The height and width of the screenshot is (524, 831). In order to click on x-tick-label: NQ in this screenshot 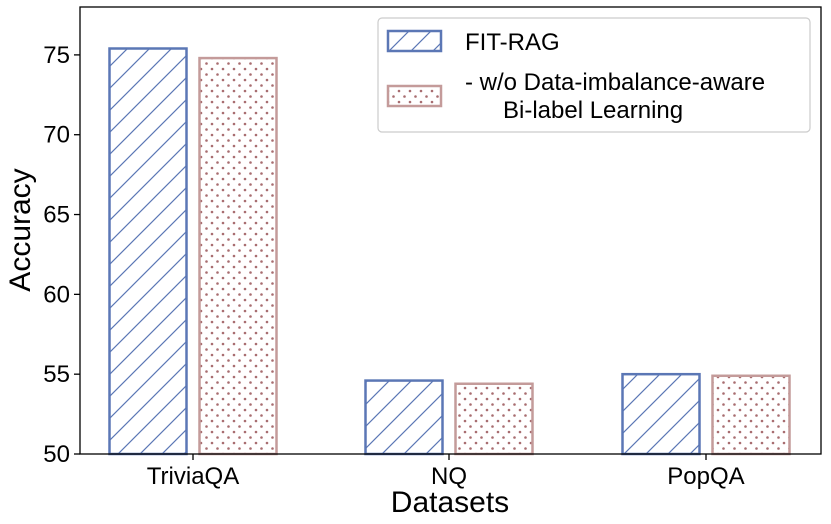, I will do `click(449, 476)`.